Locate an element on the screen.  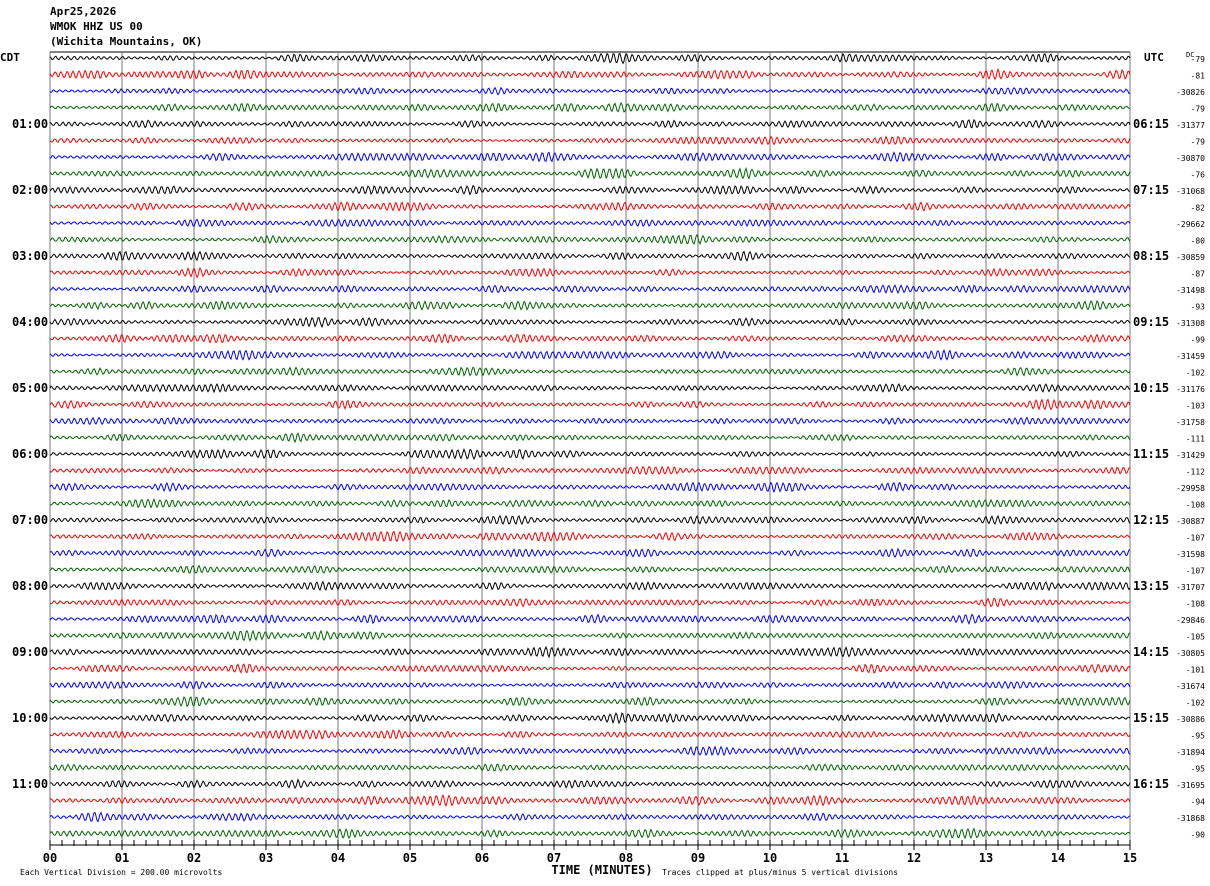
x-axis-title: TIME (MINUTES) is located at coordinates (601, 870).